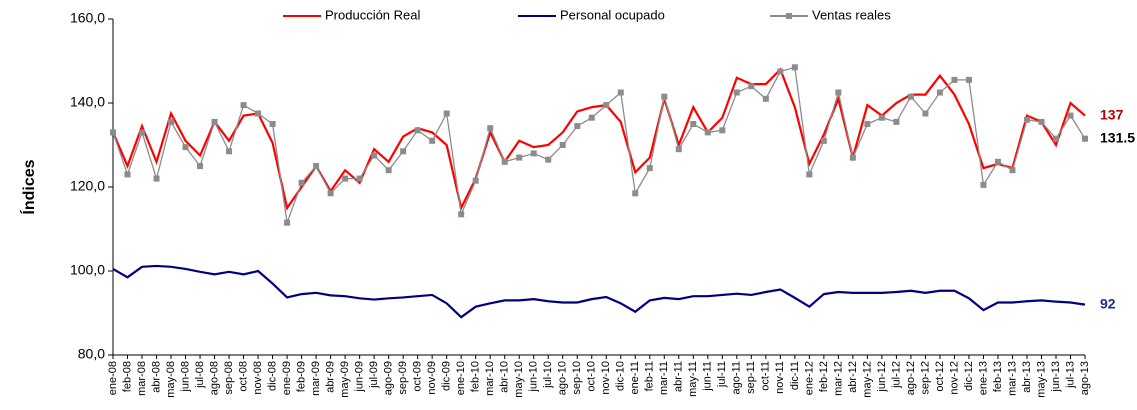 The image size is (1137, 410). Describe the element at coordinates (372, 14) in the screenshot. I see `legend-label: Producción Real` at that location.